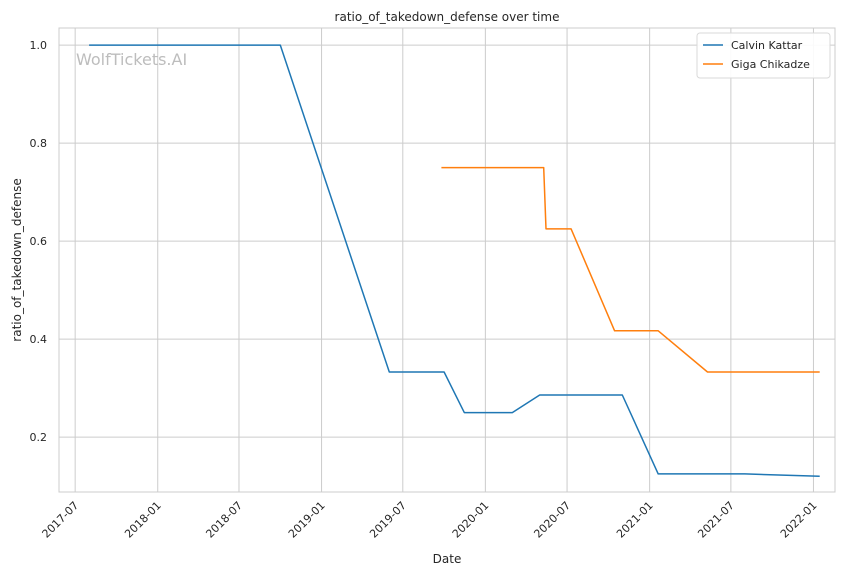 The height and width of the screenshot is (575, 844). I want to click on x-tick-label: 2019-01, so click(307, 520).